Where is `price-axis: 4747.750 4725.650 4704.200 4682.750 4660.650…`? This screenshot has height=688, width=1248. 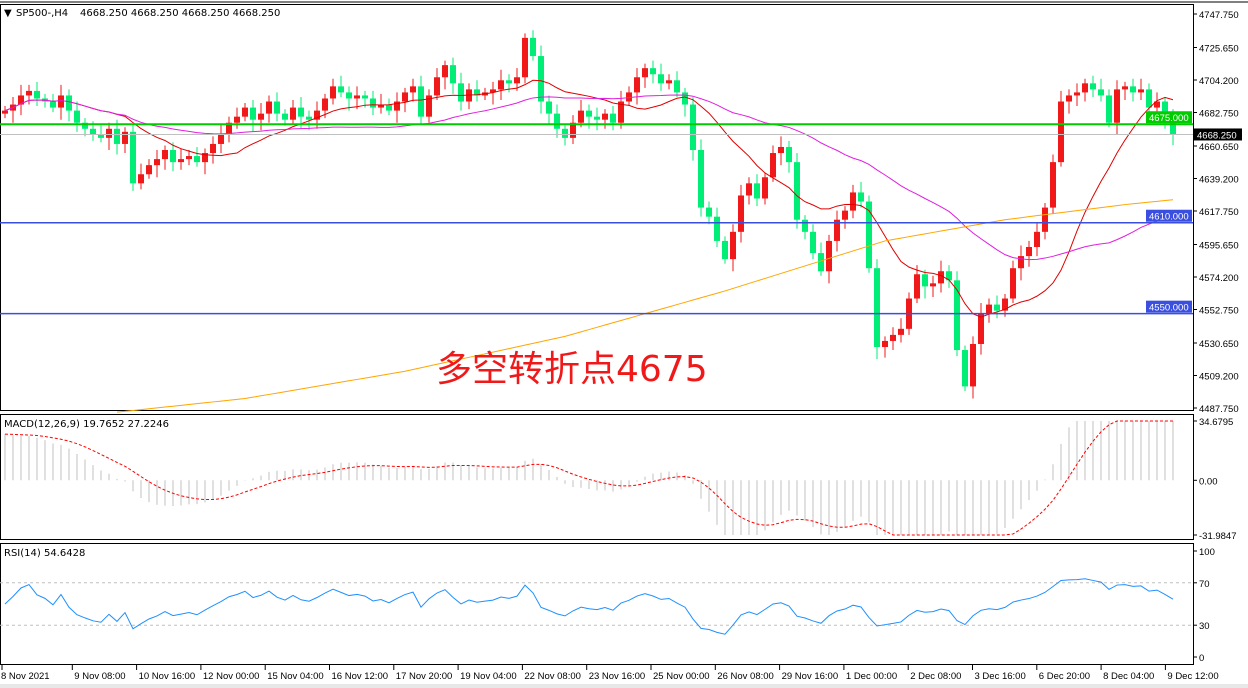 price-axis: 4747.750 4725.650 4704.200 4682.750 4660.650… is located at coordinates (1217, 212).